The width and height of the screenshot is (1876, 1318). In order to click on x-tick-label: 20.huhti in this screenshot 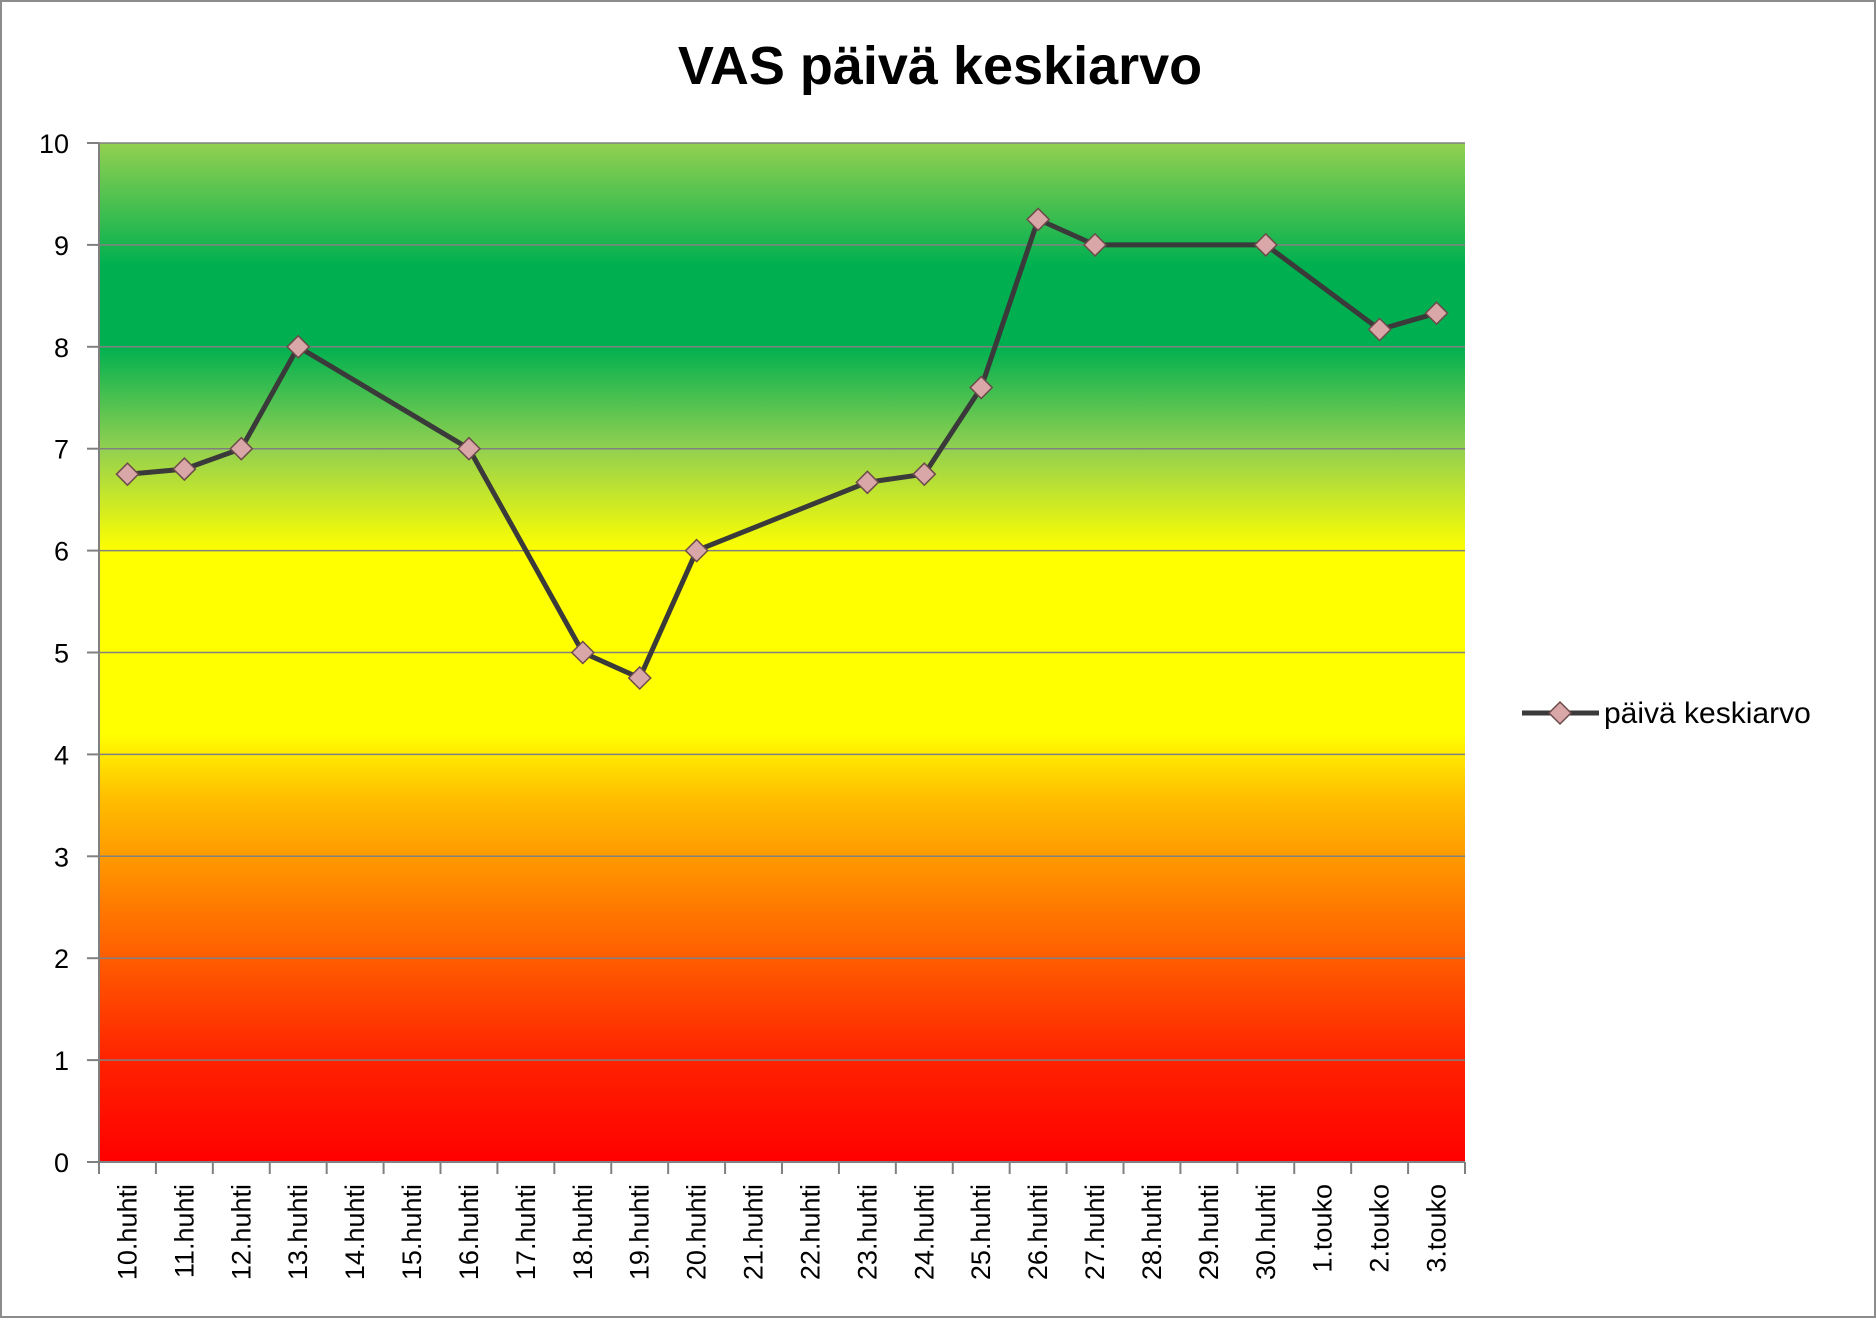, I will do `click(697, 1232)`.